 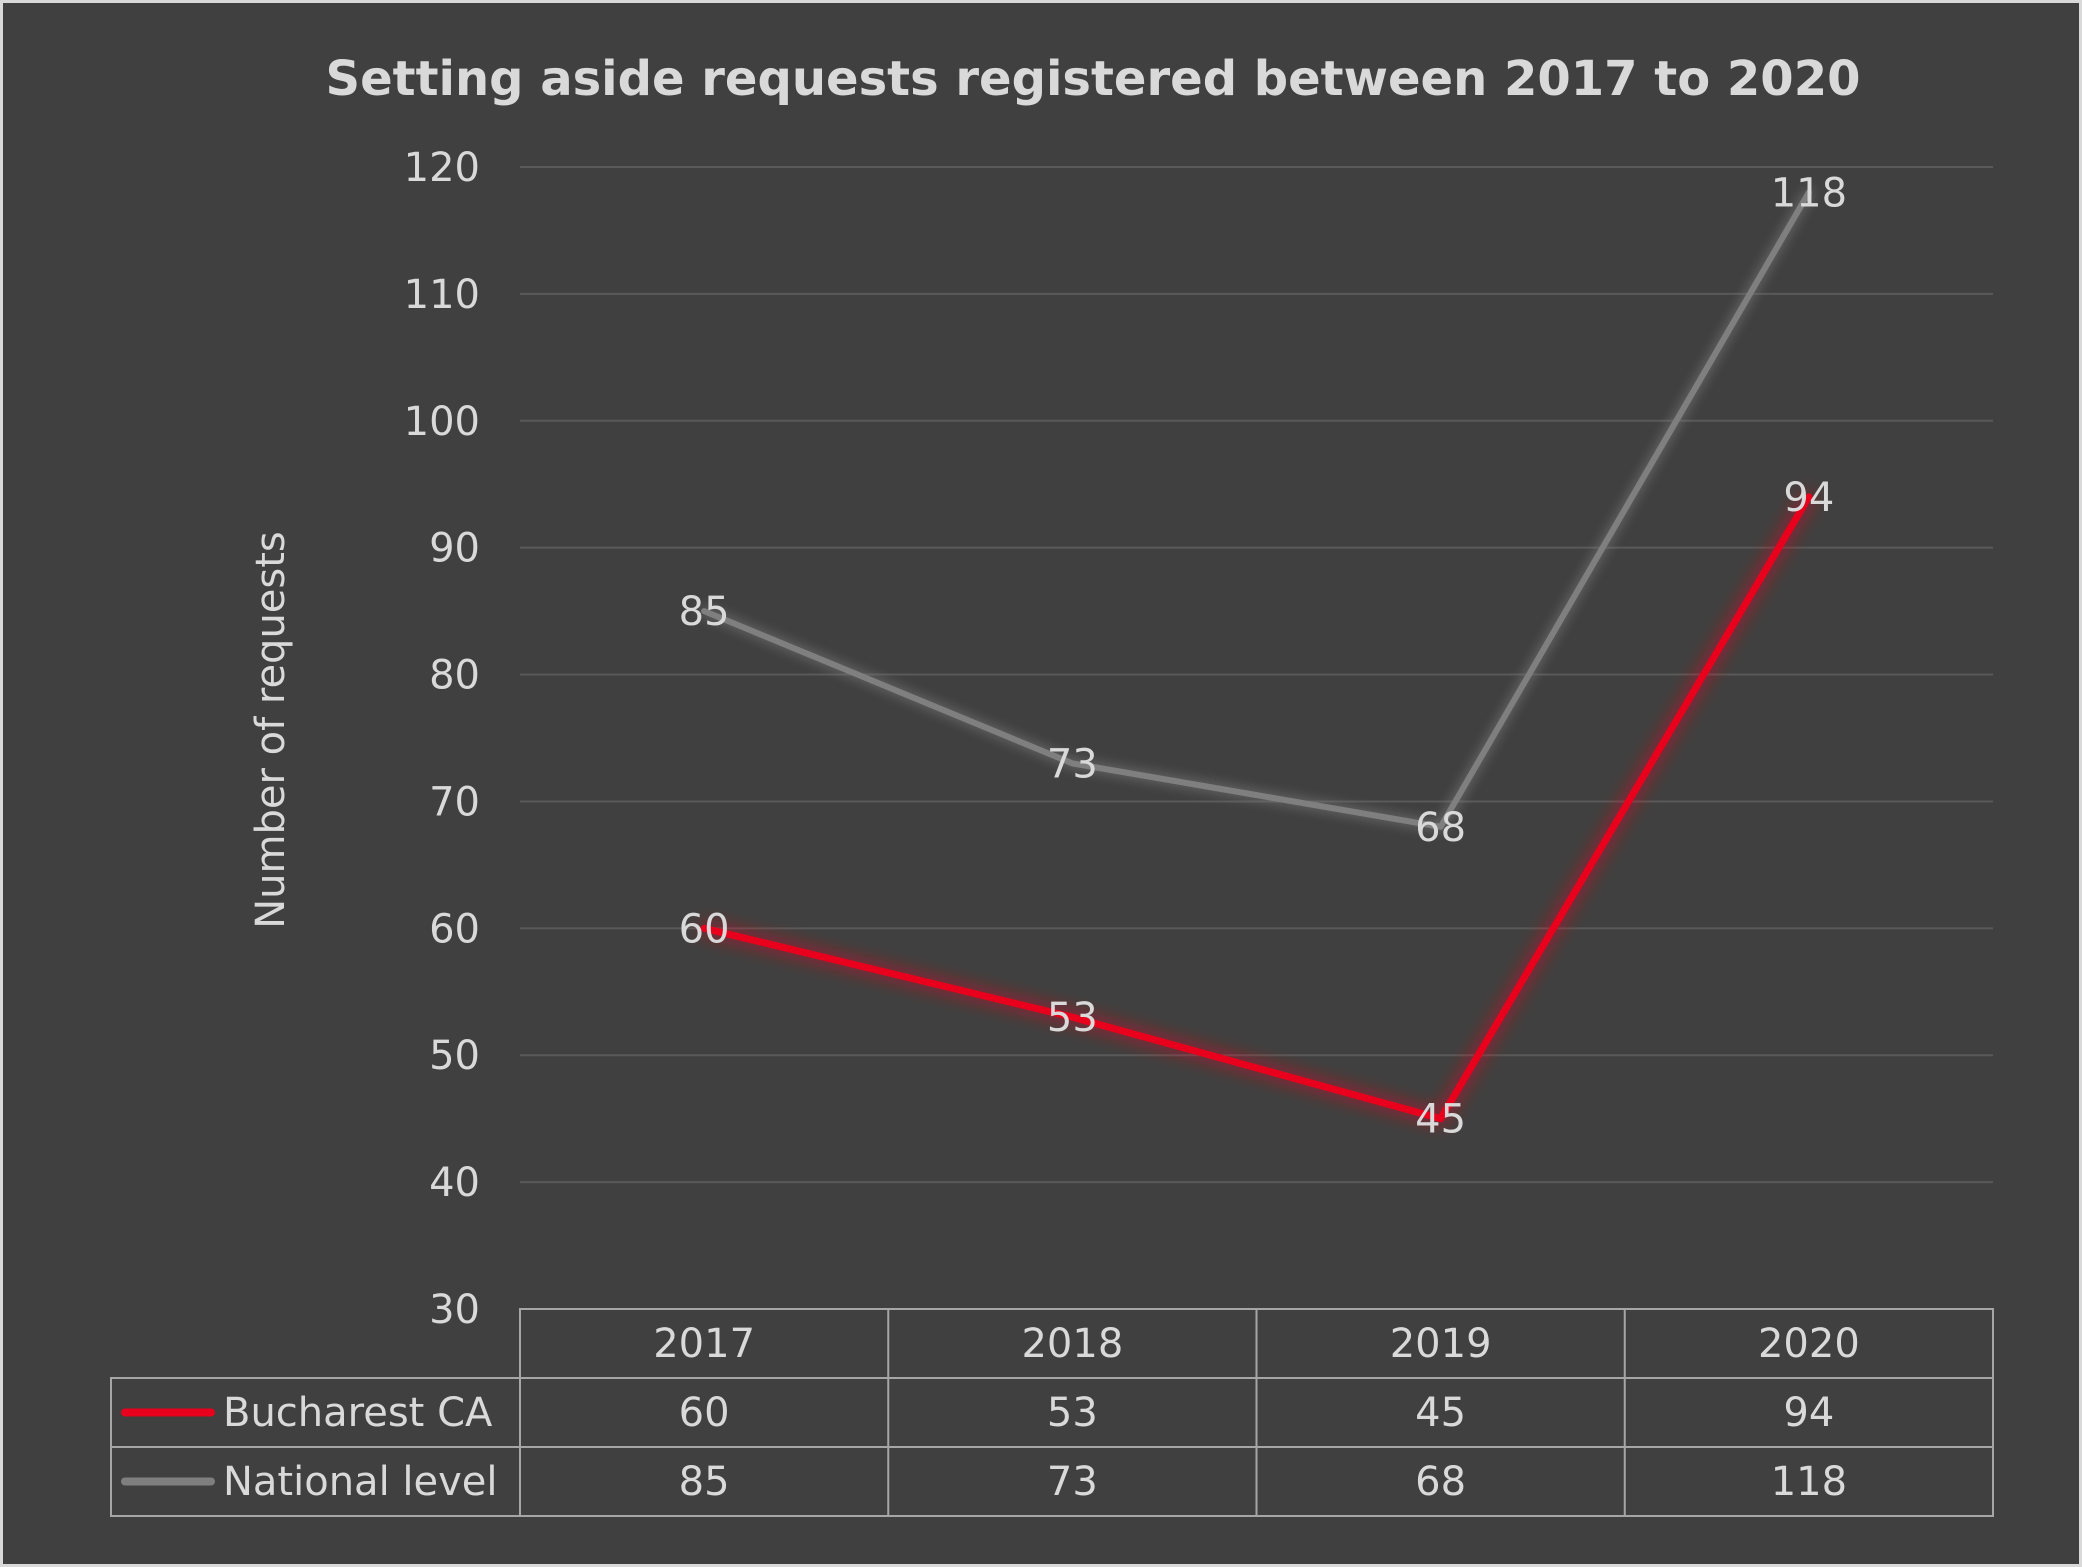 I want to click on table-cell: 53, so click(x=1072, y=1413).